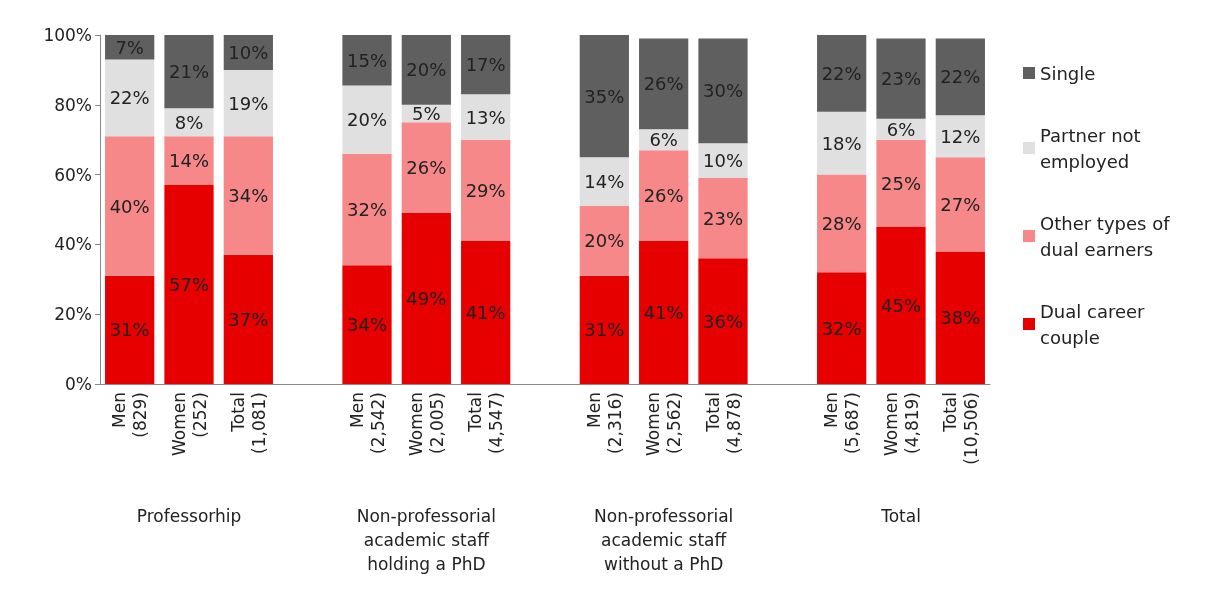  I want to click on data-label: 10%, so click(723, 161).